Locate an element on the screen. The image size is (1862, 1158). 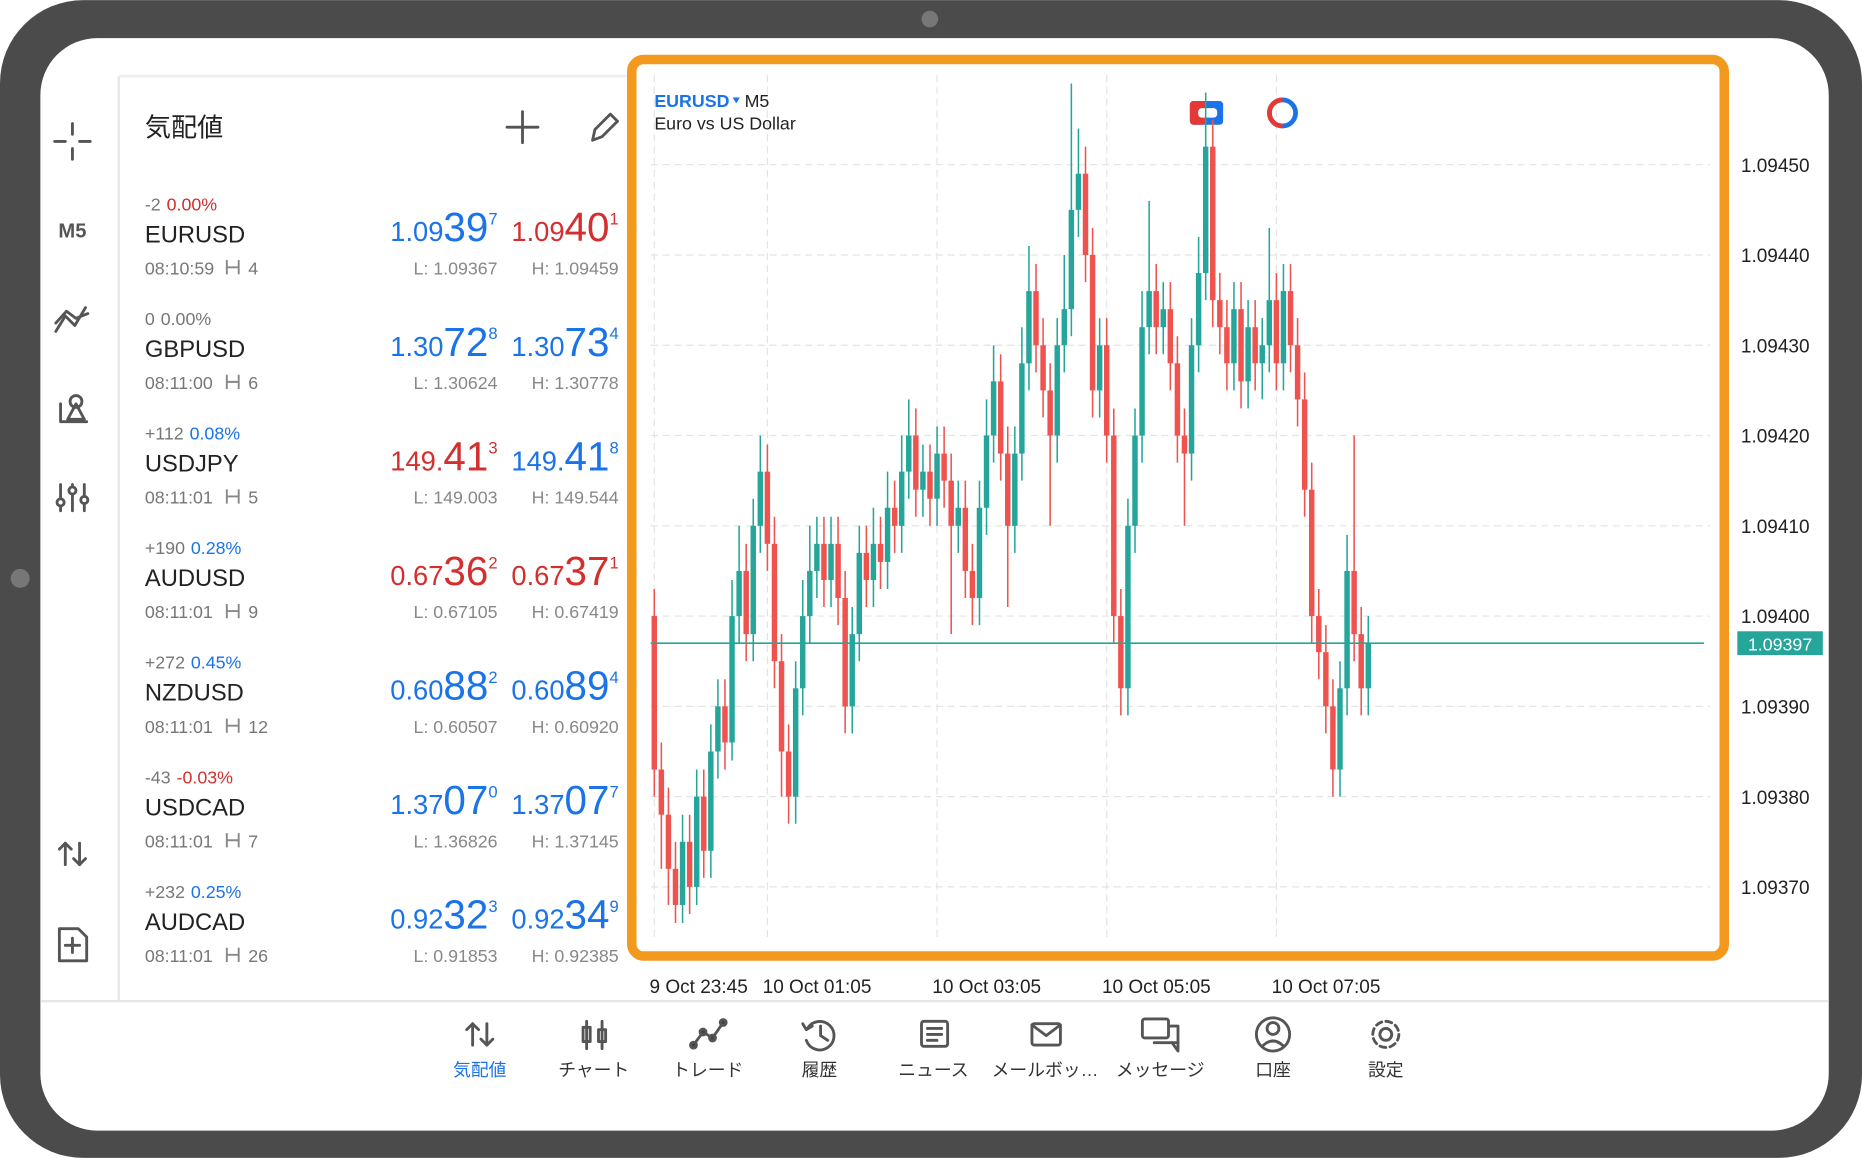
nav-item: 履歴 is located at coordinates (820, 1070).